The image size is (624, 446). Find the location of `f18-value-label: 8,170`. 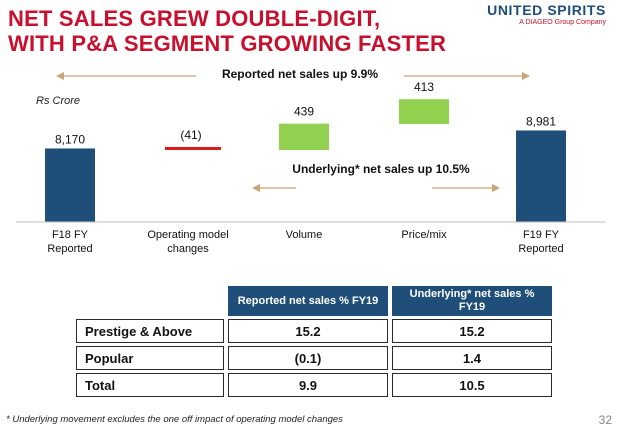

f18-value-label: 8,170 is located at coordinates (70, 139).